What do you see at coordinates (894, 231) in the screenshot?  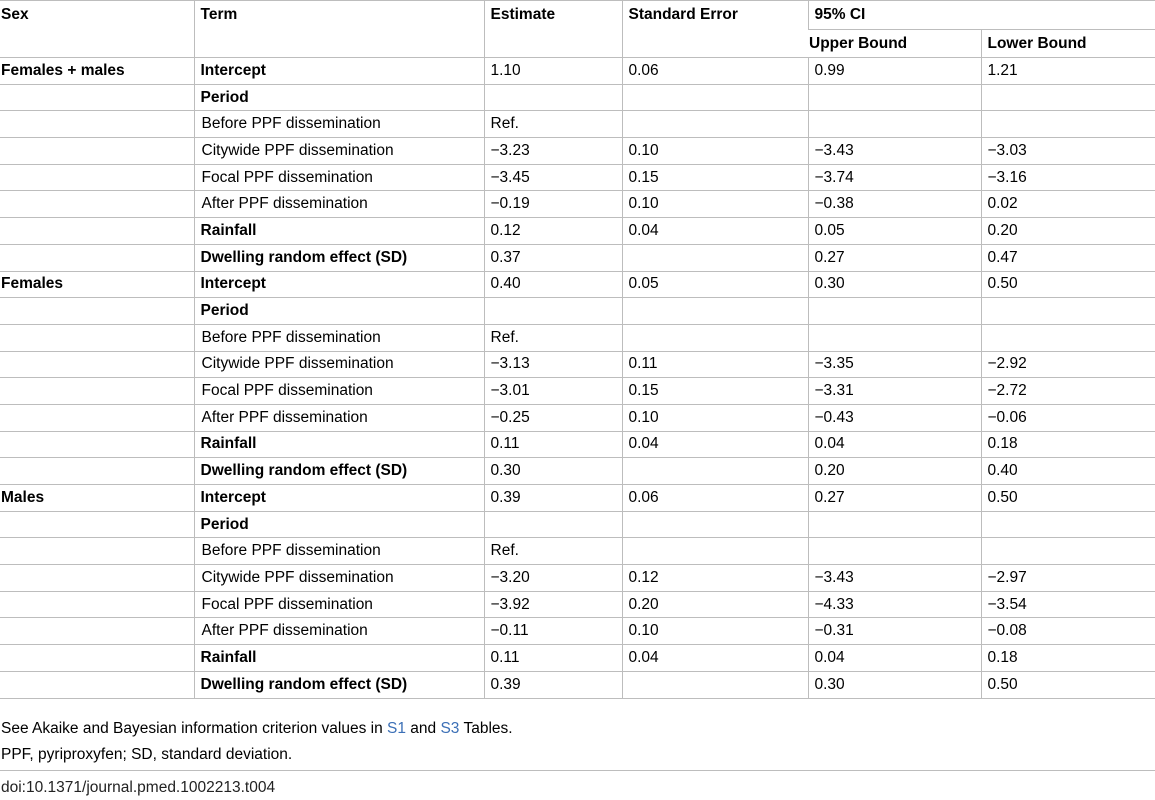 I see `cell-upper-bound: 0.05` at bounding box center [894, 231].